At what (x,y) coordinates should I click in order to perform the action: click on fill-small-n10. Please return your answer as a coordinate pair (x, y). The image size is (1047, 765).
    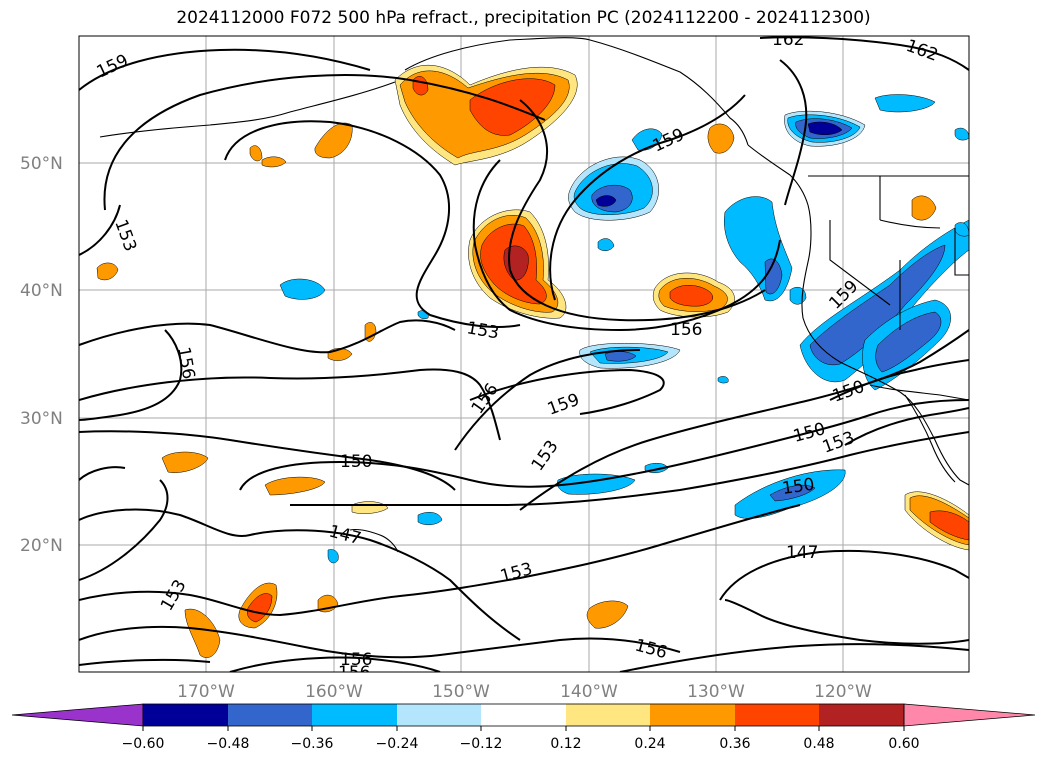
    Looking at the image, I should click on (798, 296).